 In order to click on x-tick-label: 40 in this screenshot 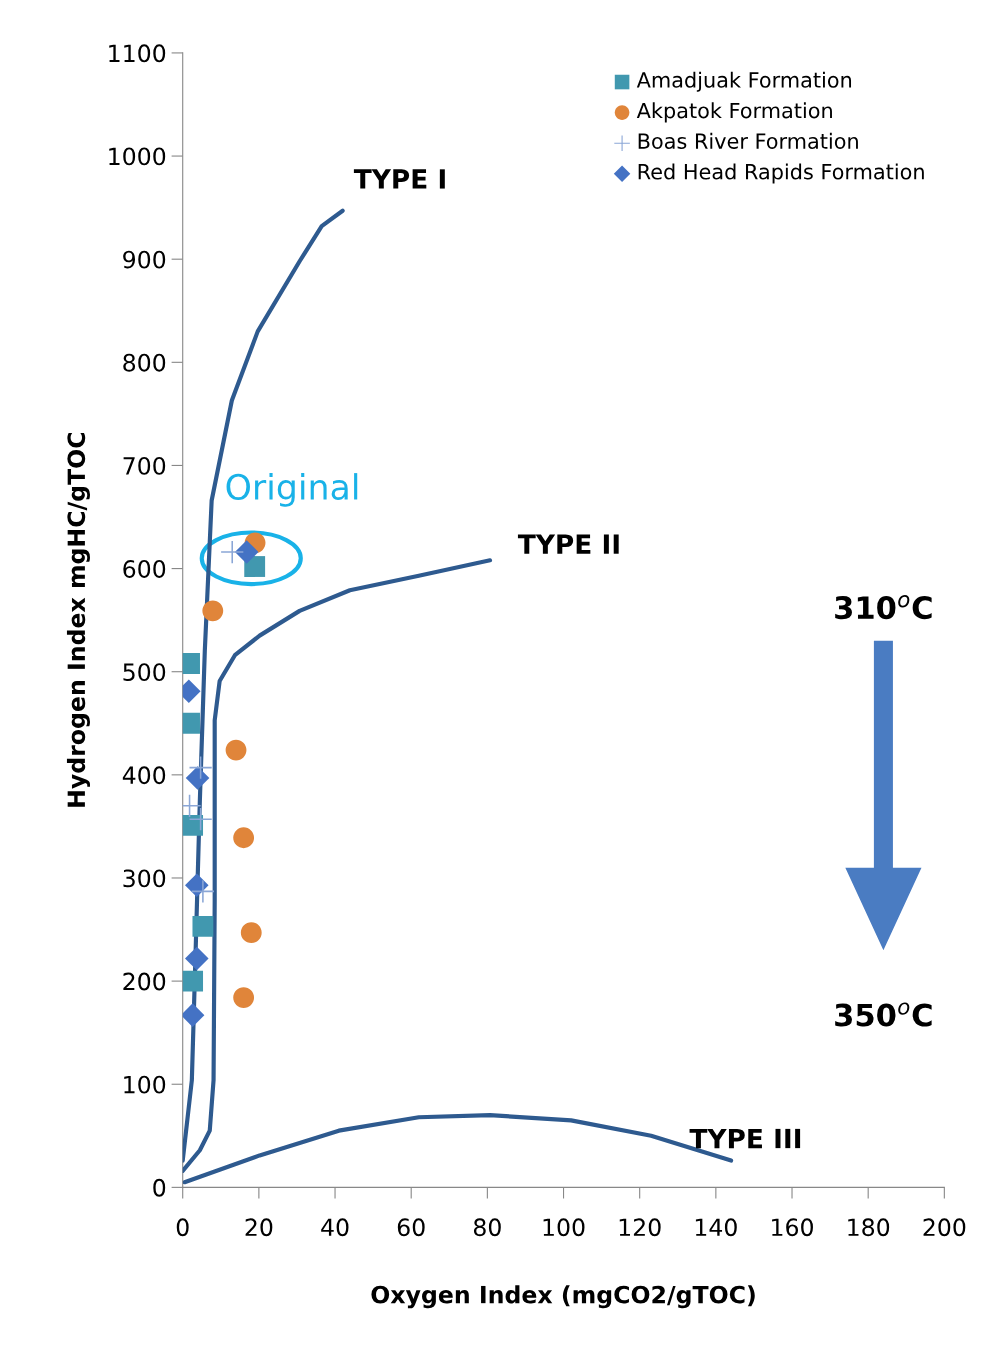, I will do `click(335, 1227)`.